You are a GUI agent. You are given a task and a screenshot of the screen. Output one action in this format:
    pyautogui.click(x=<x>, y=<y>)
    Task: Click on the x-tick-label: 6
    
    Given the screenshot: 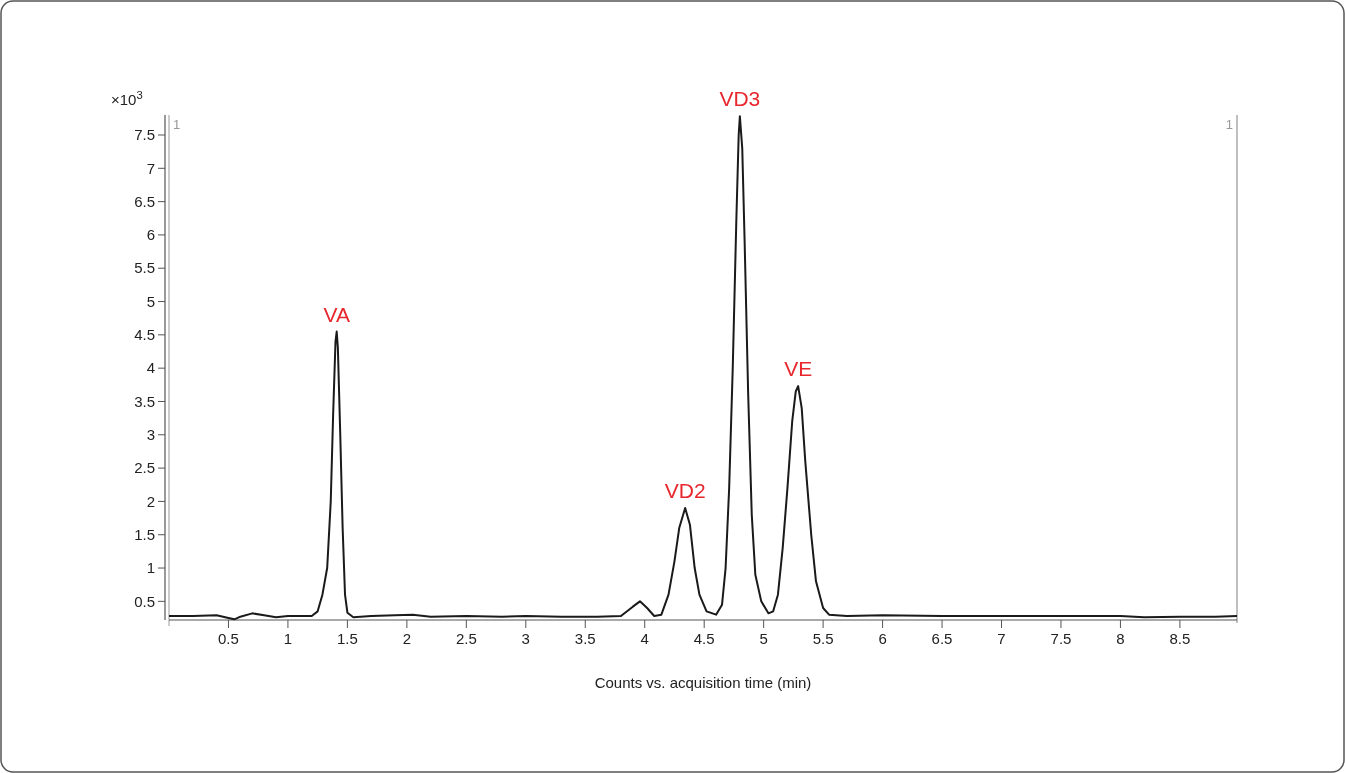 What is the action you would take?
    pyautogui.click(x=882, y=638)
    